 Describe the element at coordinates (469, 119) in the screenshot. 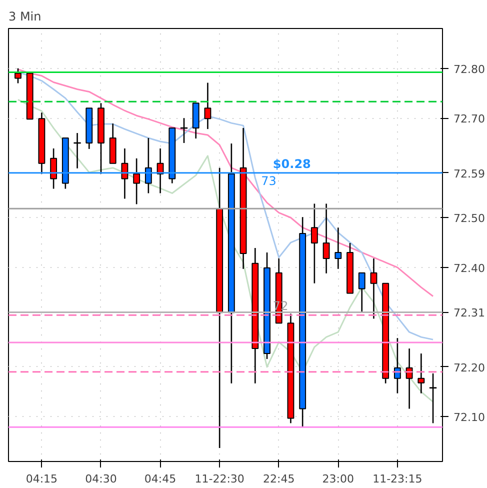

I see `y-tick-label: 72.70` at that location.